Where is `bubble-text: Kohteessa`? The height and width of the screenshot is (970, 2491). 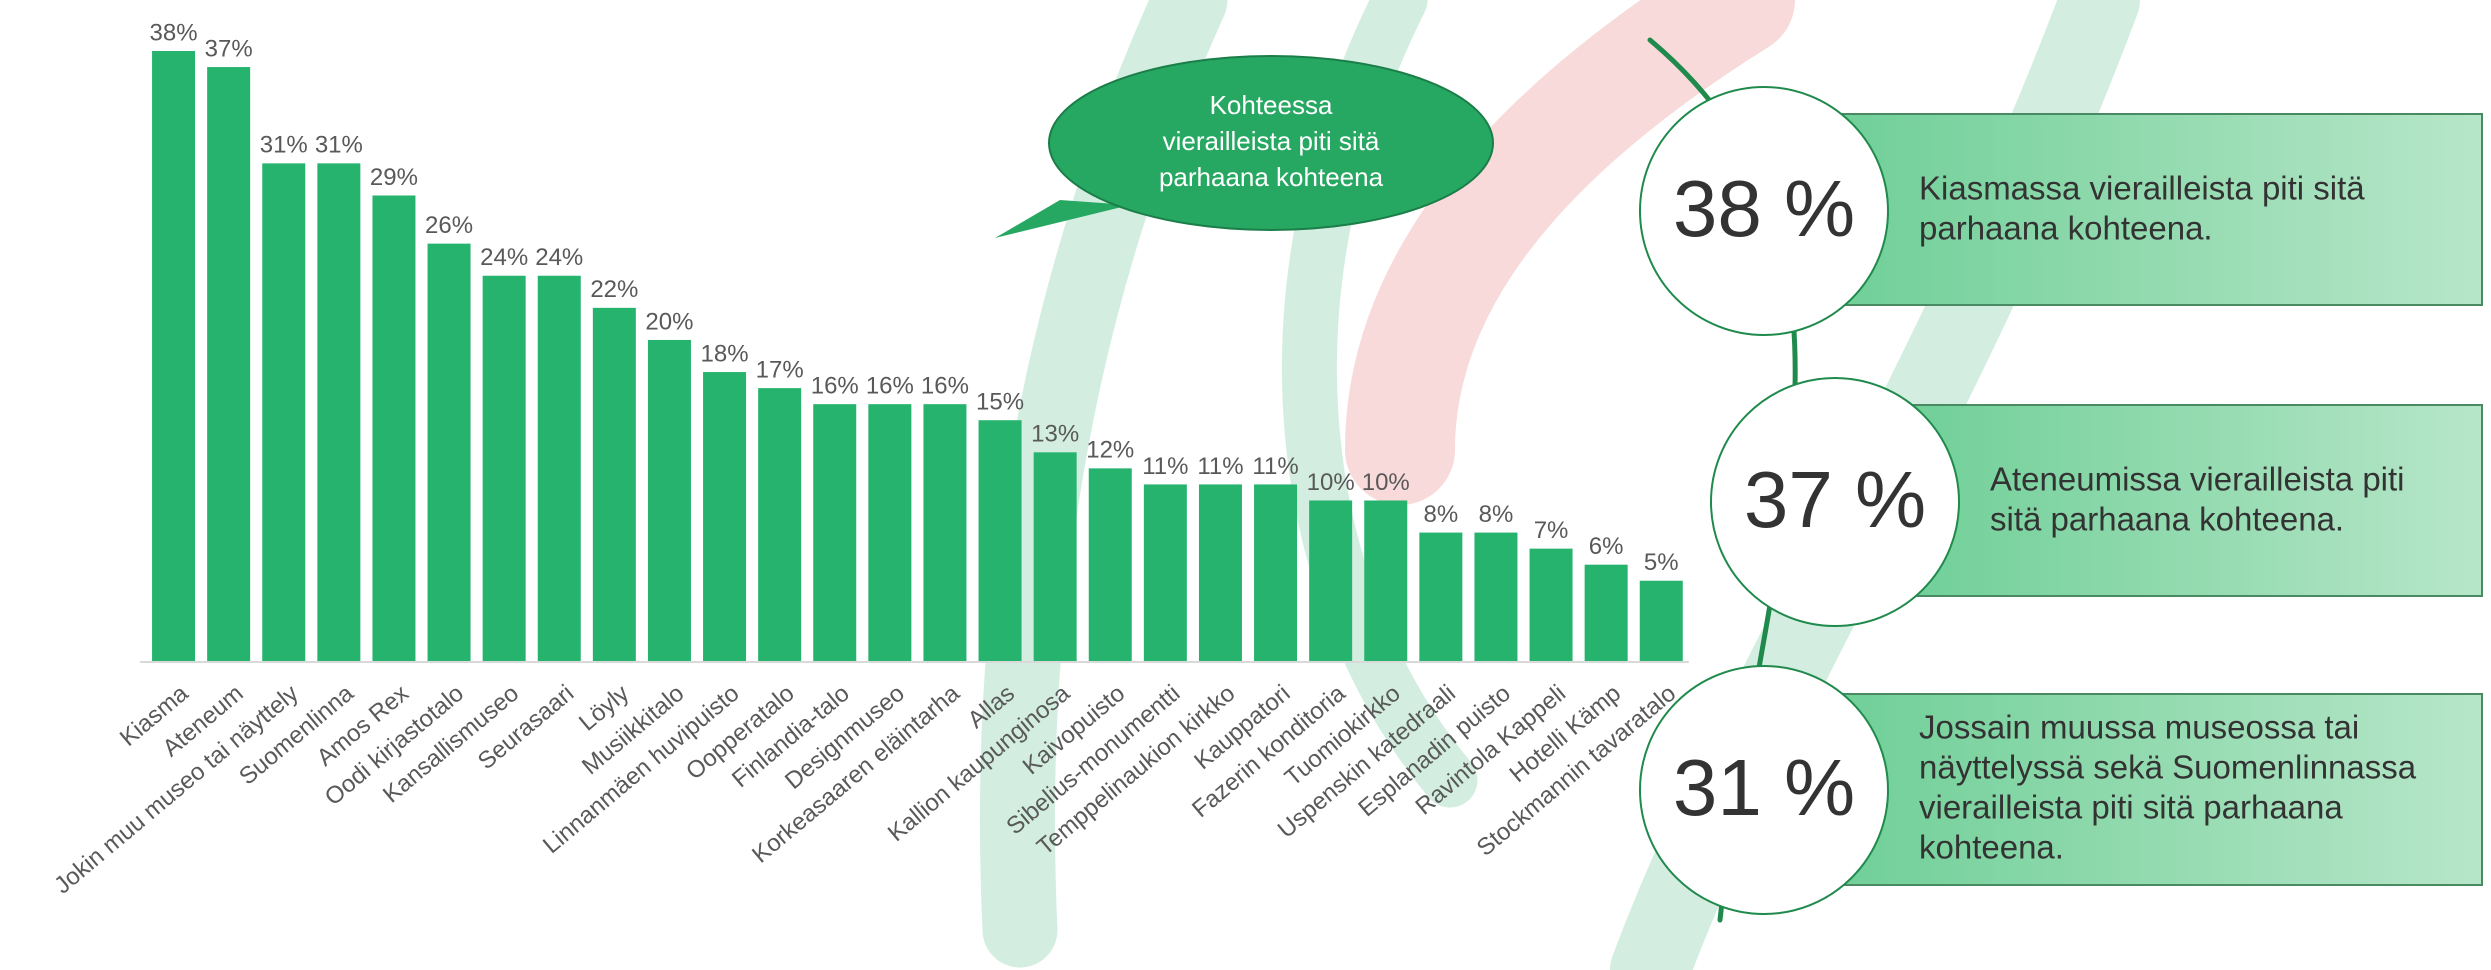
bubble-text: Kohteessa is located at coordinates (1271, 105).